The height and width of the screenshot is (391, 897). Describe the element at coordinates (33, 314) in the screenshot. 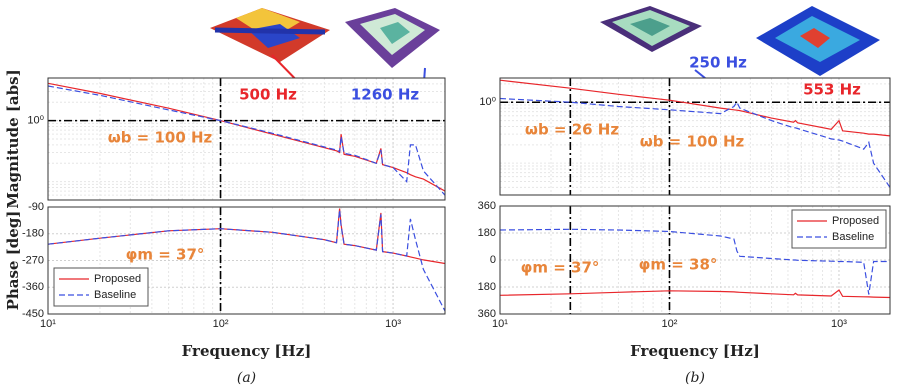

I see `y-tick-label: -450` at that location.